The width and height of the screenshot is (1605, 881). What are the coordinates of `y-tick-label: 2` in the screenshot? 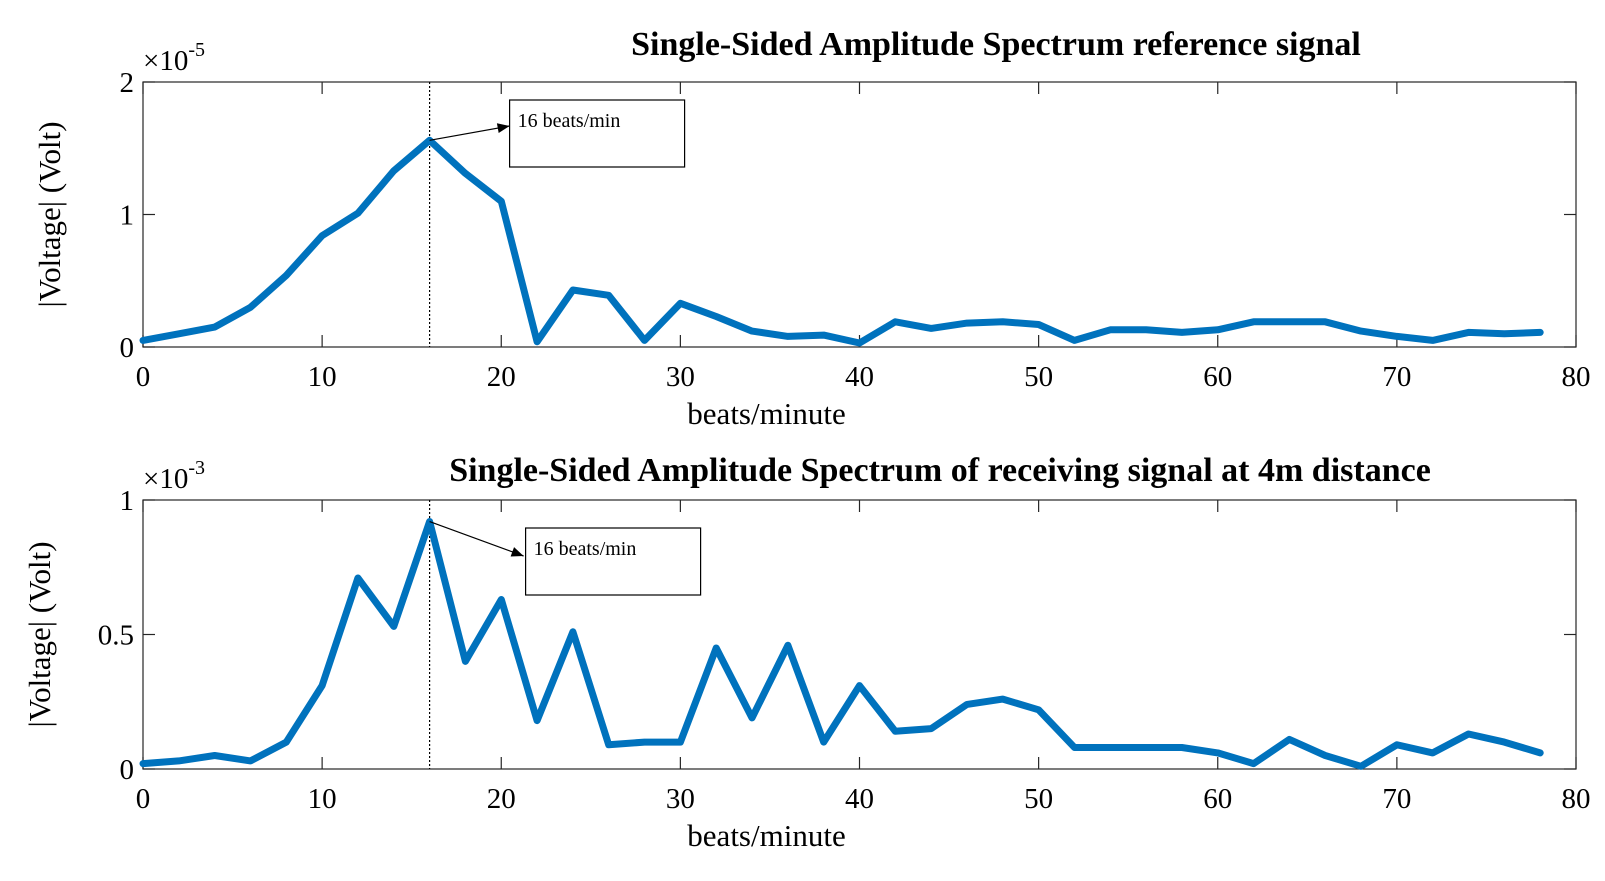 It's located at (127, 83).